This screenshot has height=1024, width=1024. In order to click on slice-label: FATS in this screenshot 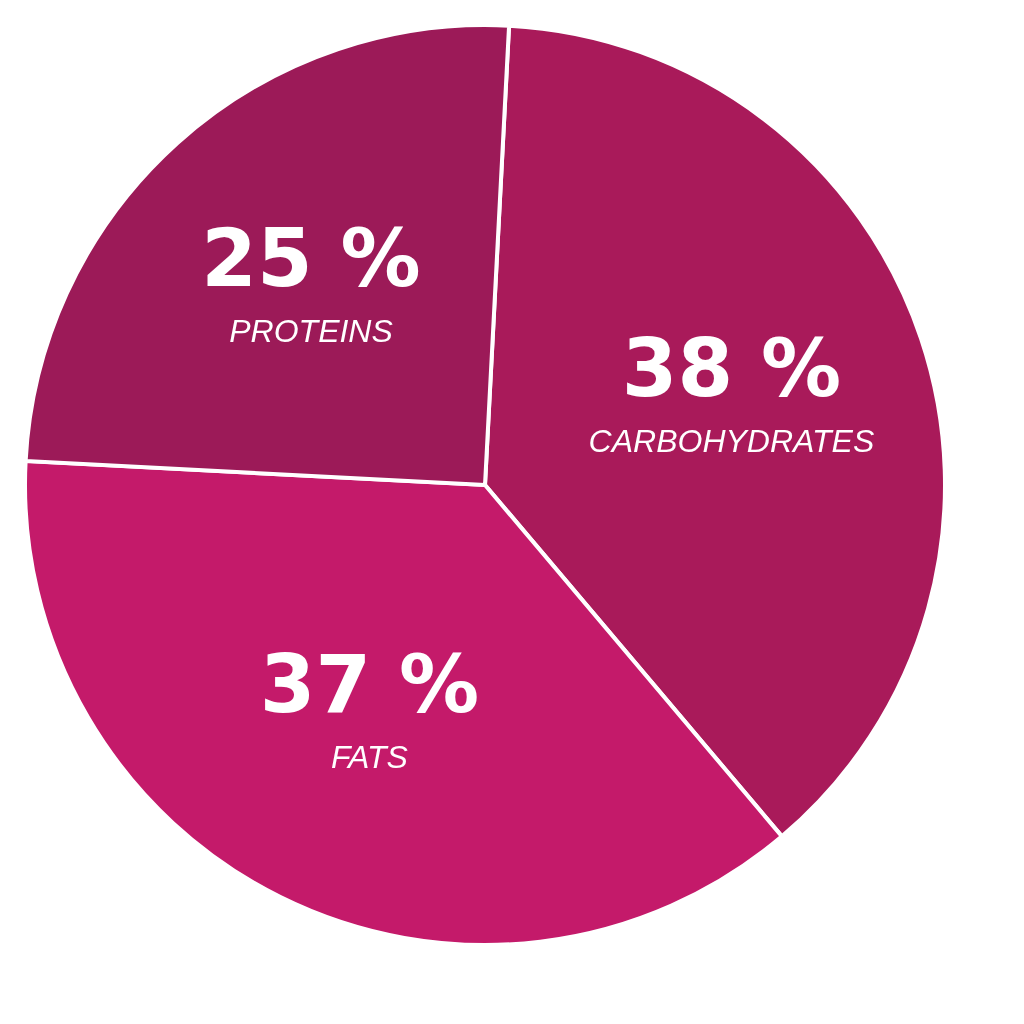, I will do `click(369, 756)`.